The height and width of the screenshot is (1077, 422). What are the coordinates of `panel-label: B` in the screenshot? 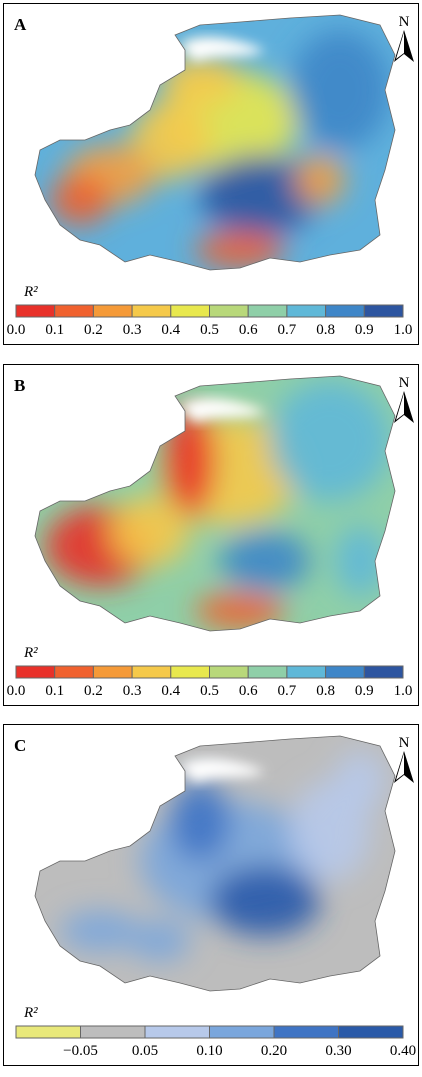 It's located at (19, 385).